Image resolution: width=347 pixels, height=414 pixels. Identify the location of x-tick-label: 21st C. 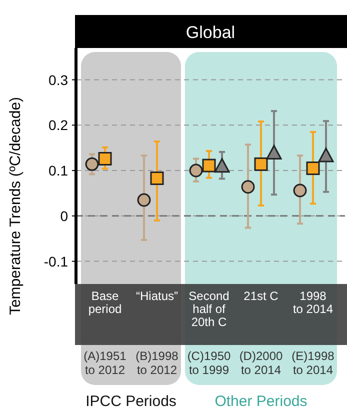
(261, 296).